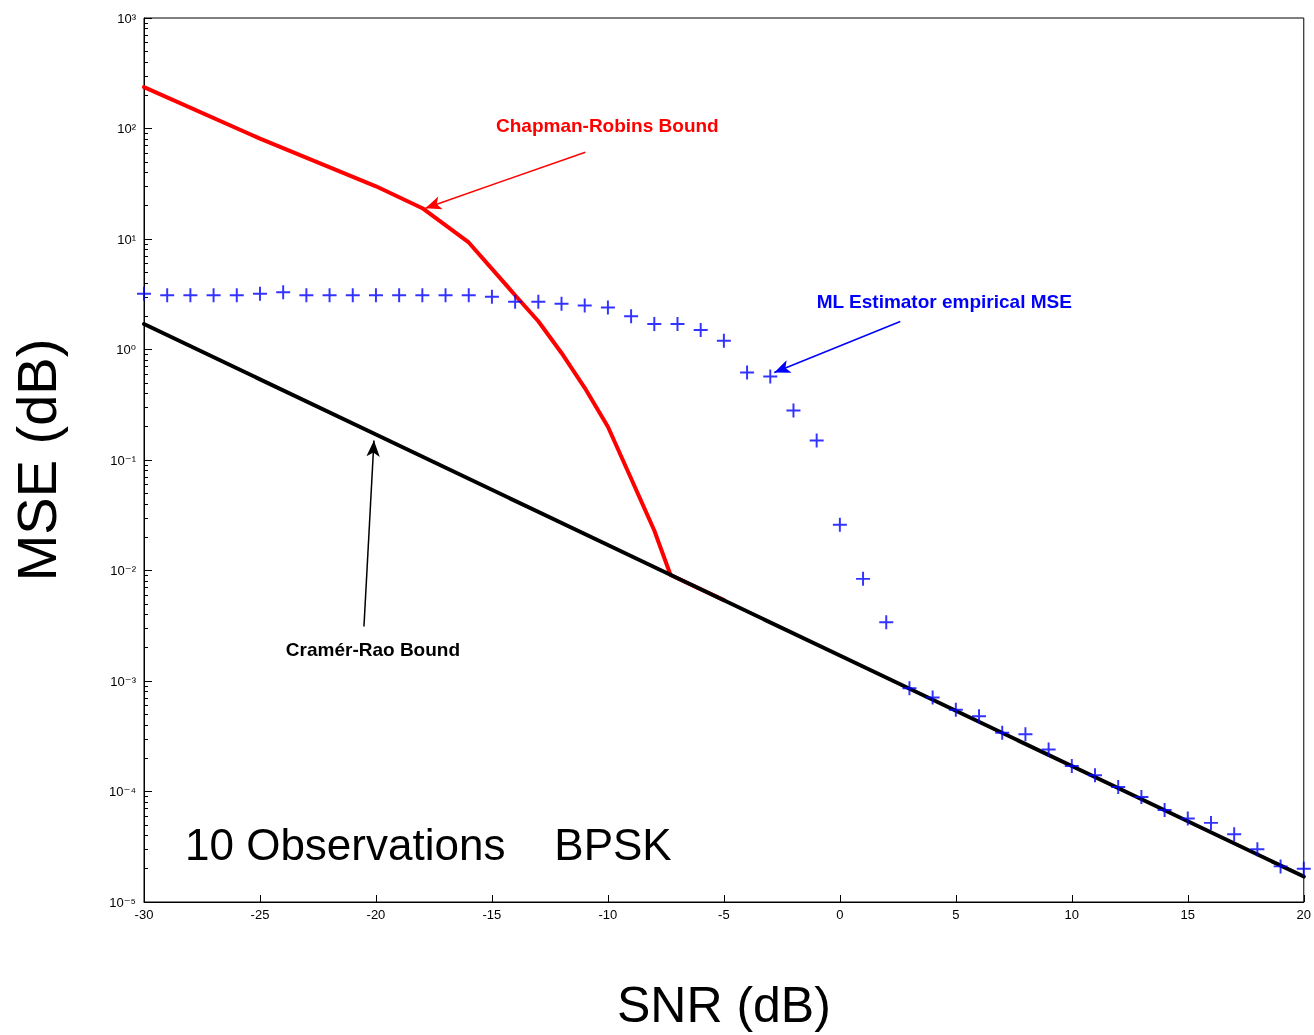 The height and width of the screenshot is (1035, 1314). I want to click on annotation: Chapman-Robins Bound, so click(607, 125).